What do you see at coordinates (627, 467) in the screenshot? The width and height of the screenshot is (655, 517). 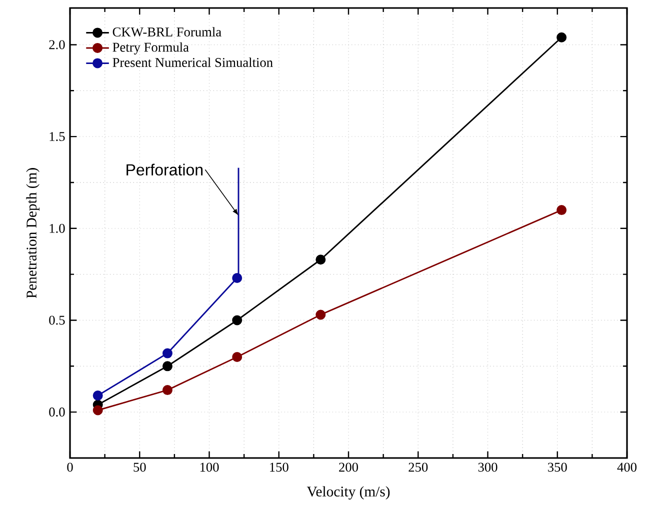 I see `x-tick-label: 400` at bounding box center [627, 467].